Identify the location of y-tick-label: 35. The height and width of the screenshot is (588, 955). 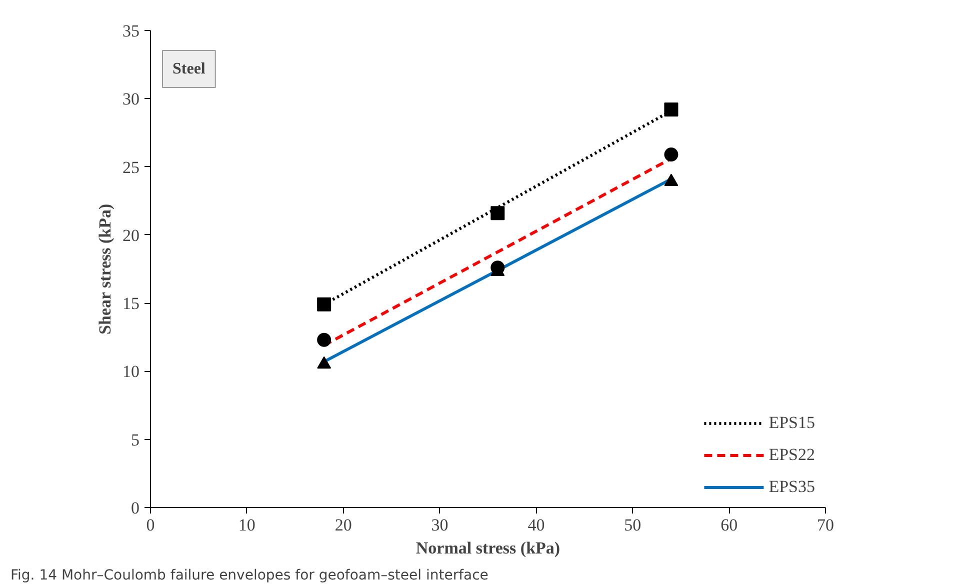
(131, 31).